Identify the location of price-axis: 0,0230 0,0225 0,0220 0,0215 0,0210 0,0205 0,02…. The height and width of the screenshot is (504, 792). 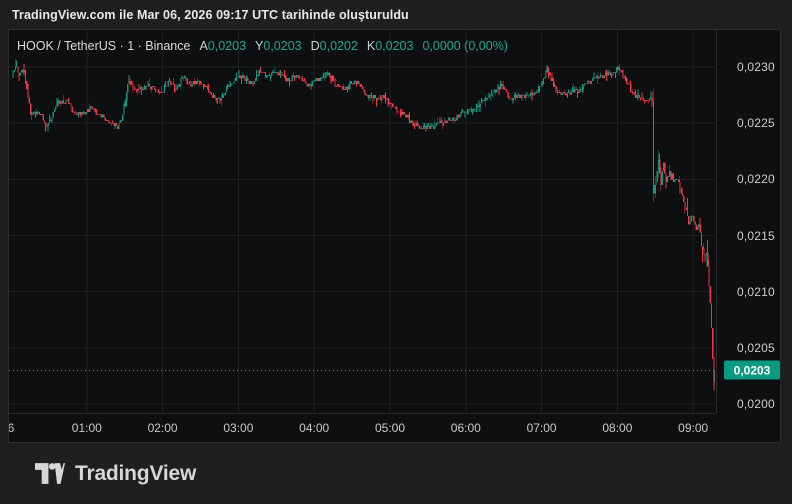
(748, 221).